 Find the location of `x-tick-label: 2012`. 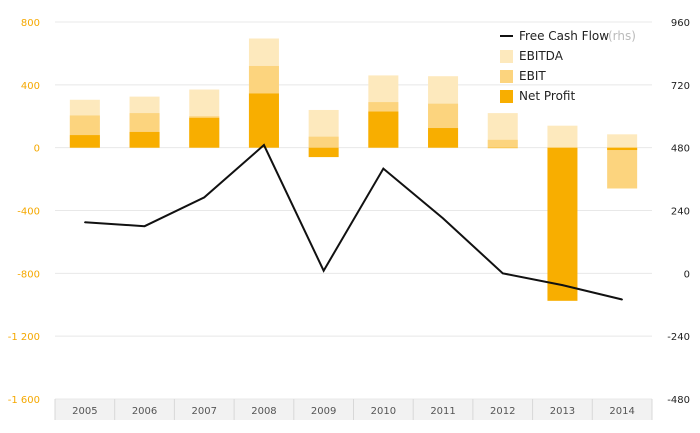

x-tick-label: 2012 is located at coordinates (502, 411).